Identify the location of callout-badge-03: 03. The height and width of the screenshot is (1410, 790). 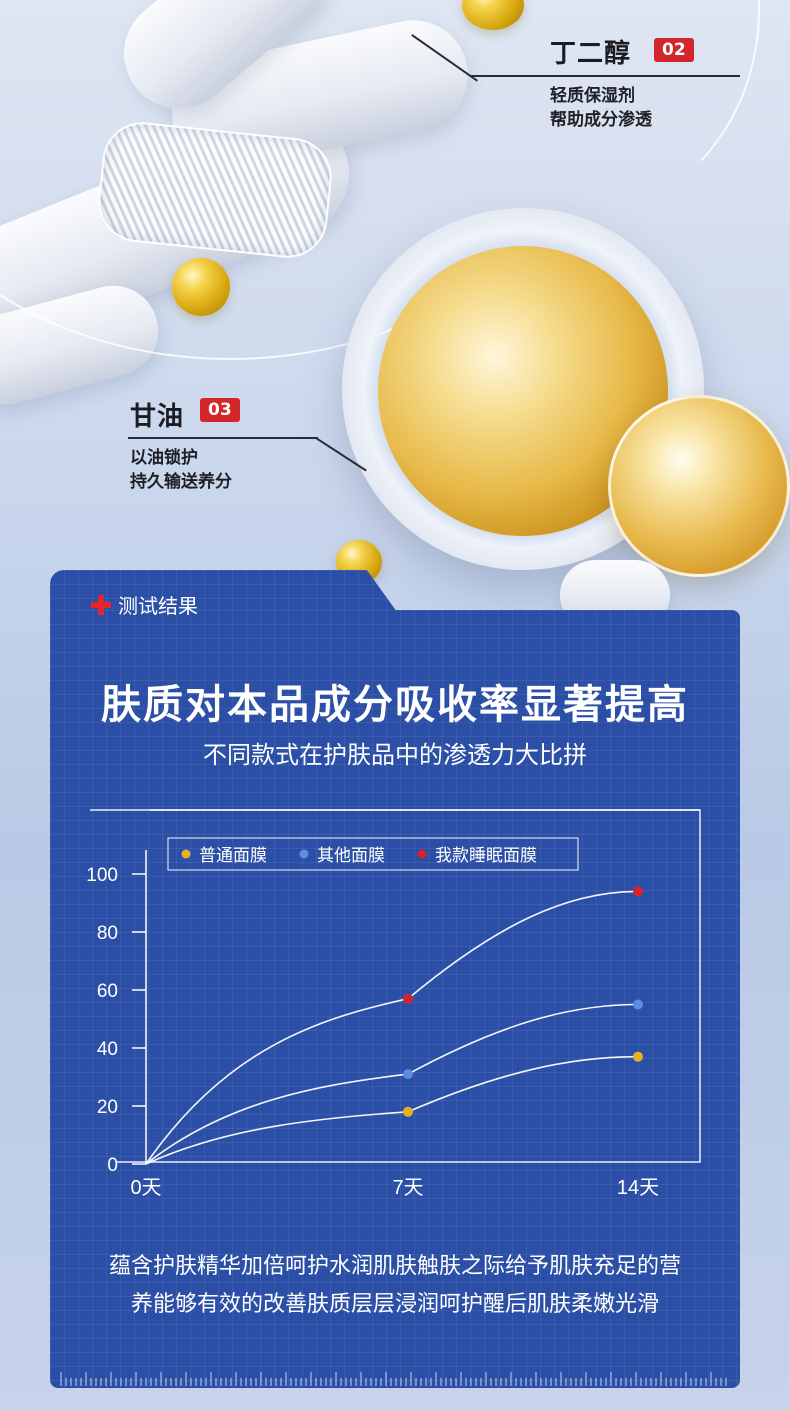
(220, 410).